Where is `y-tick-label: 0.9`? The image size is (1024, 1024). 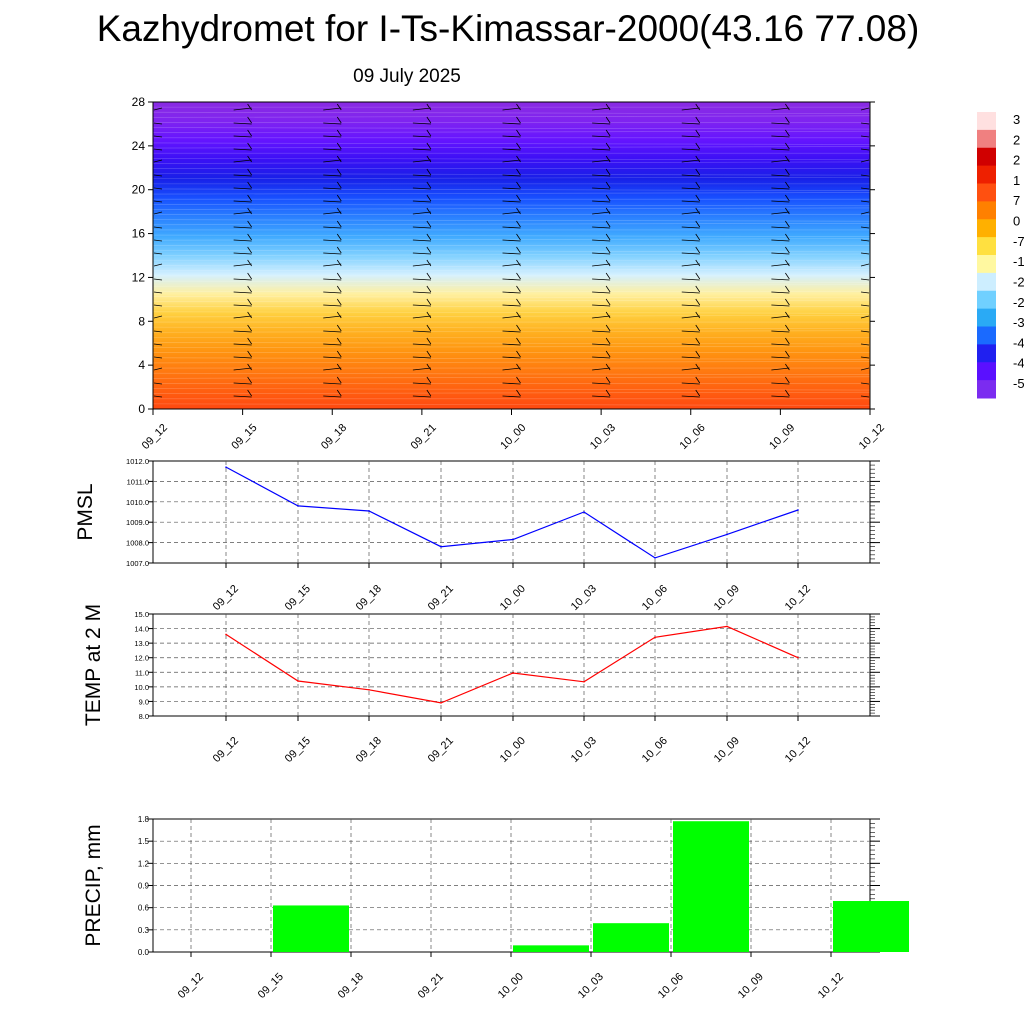
y-tick-label: 0.9 is located at coordinates (144, 886).